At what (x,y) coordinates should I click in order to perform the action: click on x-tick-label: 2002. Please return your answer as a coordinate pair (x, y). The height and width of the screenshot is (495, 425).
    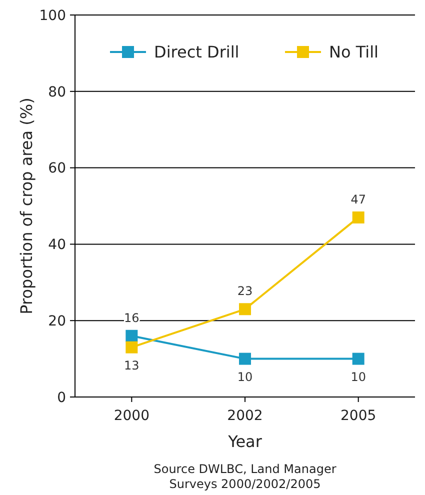
    Looking at the image, I should click on (245, 416).